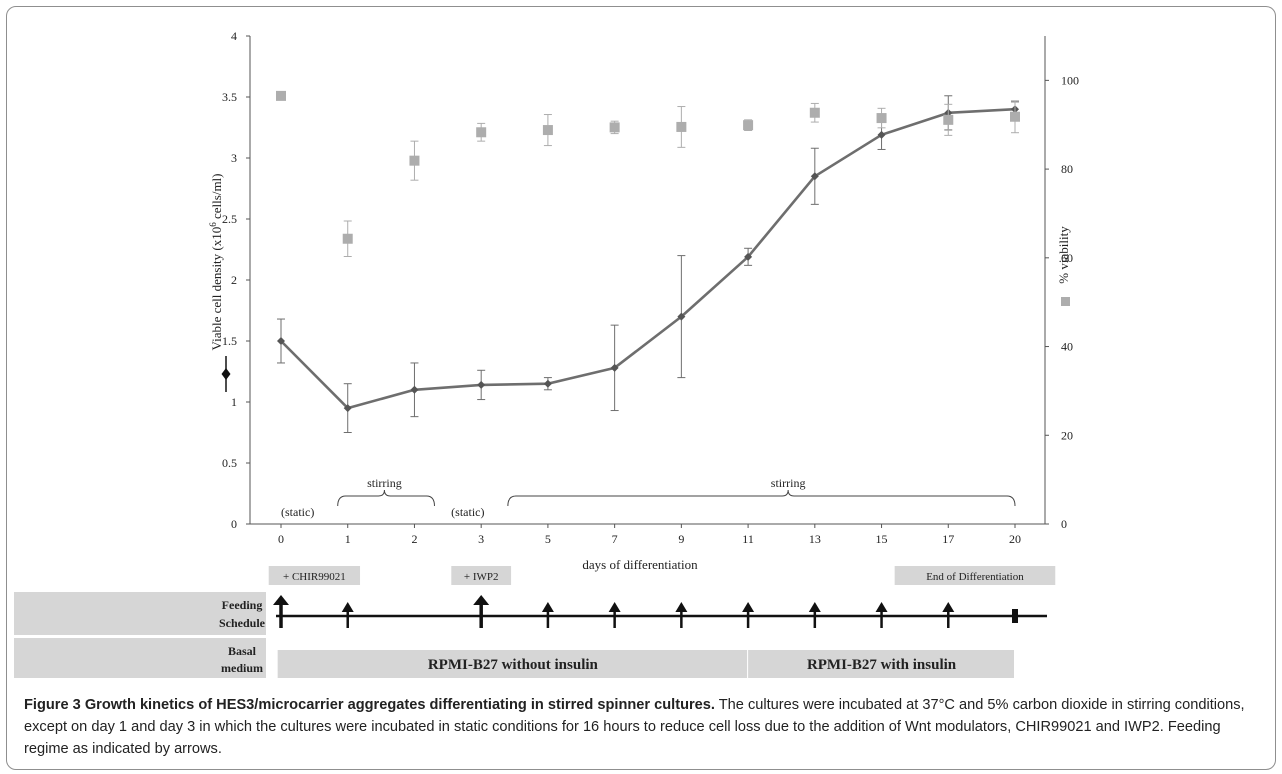 Image resolution: width=1282 pixels, height=774 pixels. What do you see at coordinates (1015, 539) in the screenshot?
I see `x-tick-label: 20` at bounding box center [1015, 539].